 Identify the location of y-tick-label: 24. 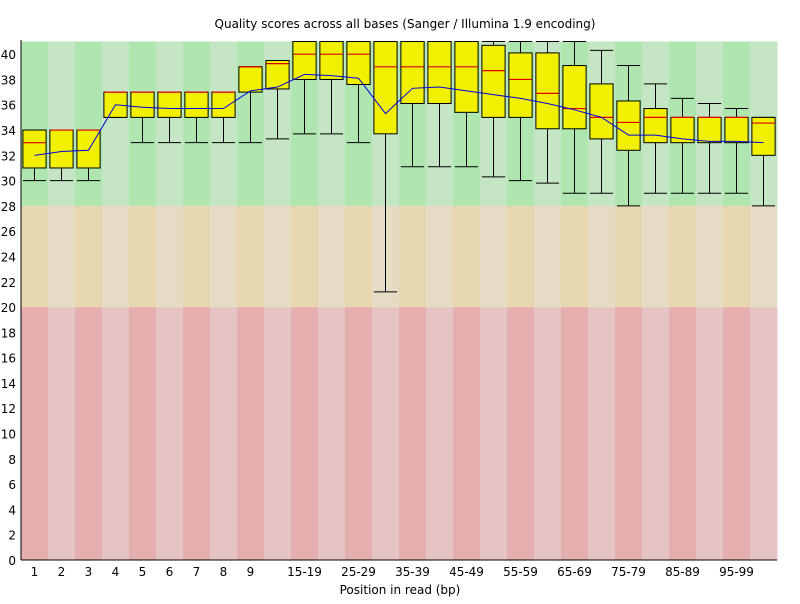
(8, 257).